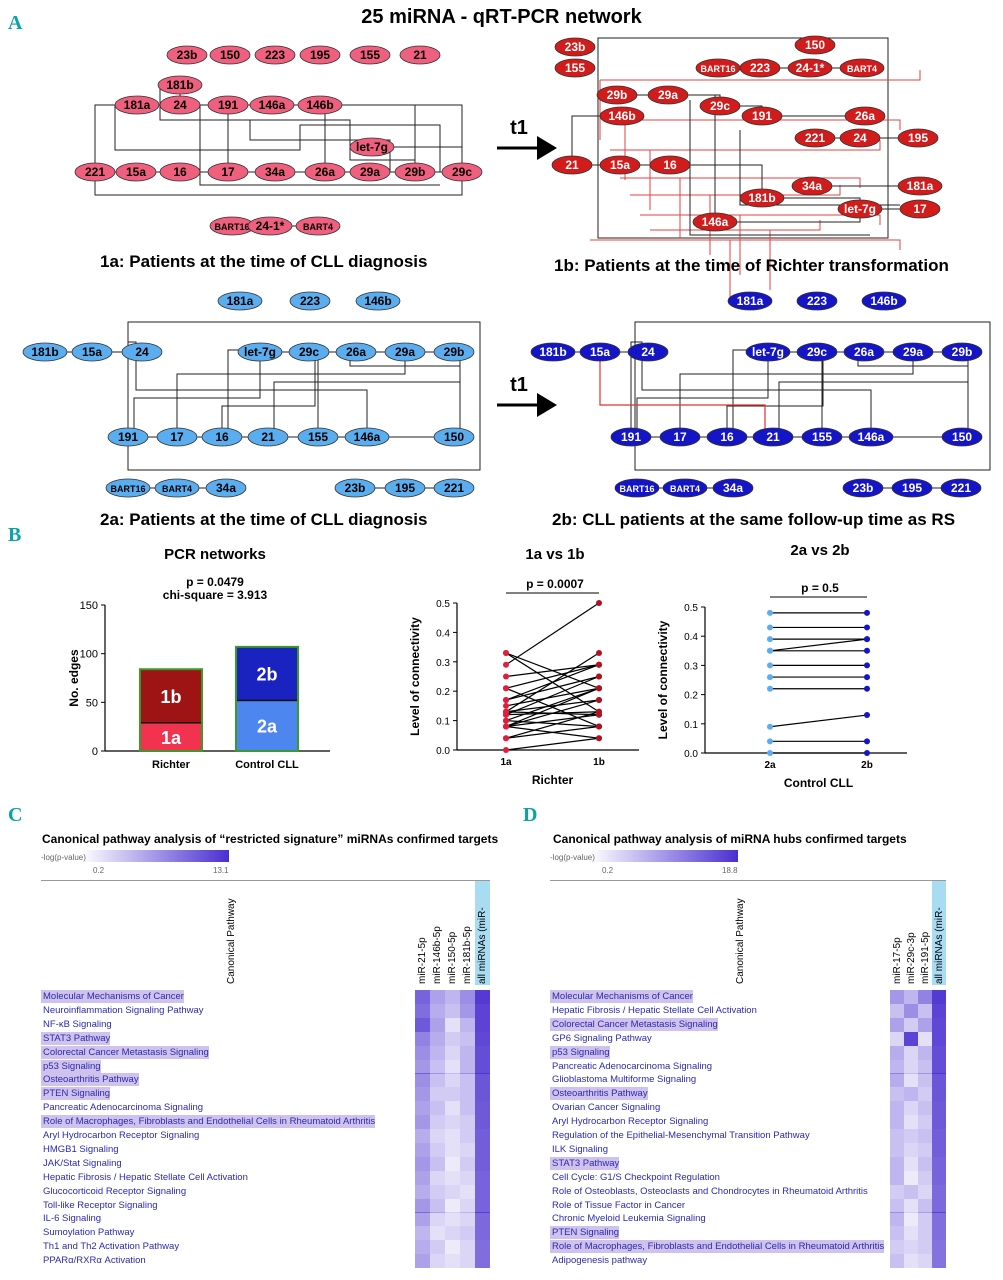 The height and width of the screenshot is (1280, 1003). What do you see at coordinates (553, 780) in the screenshot?
I see `x-axis-label: Richter` at bounding box center [553, 780].